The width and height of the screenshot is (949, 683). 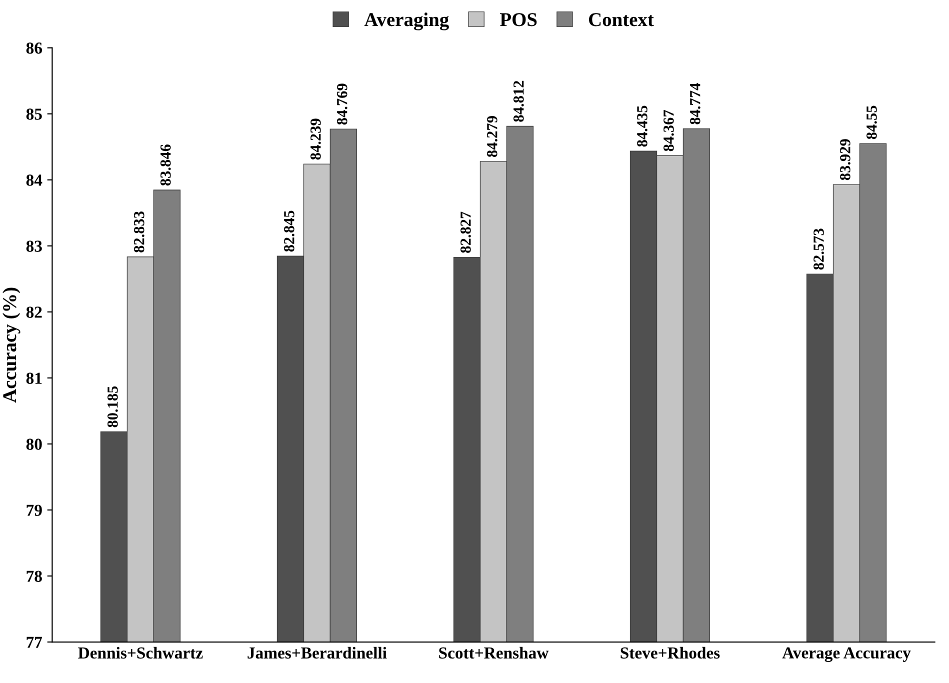 I want to click on x-tick-label: Average Accuracy, so click(x=846, y=654).